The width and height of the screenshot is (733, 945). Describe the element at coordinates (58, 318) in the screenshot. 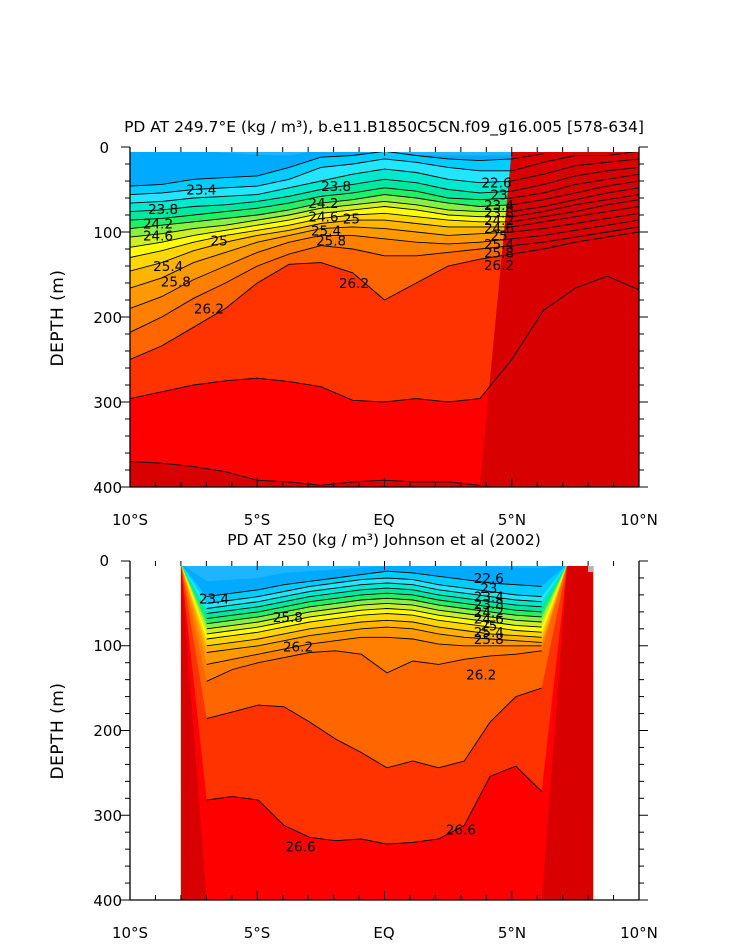

I see `panel-1-ylabel: DEPTH (m)` at that location.